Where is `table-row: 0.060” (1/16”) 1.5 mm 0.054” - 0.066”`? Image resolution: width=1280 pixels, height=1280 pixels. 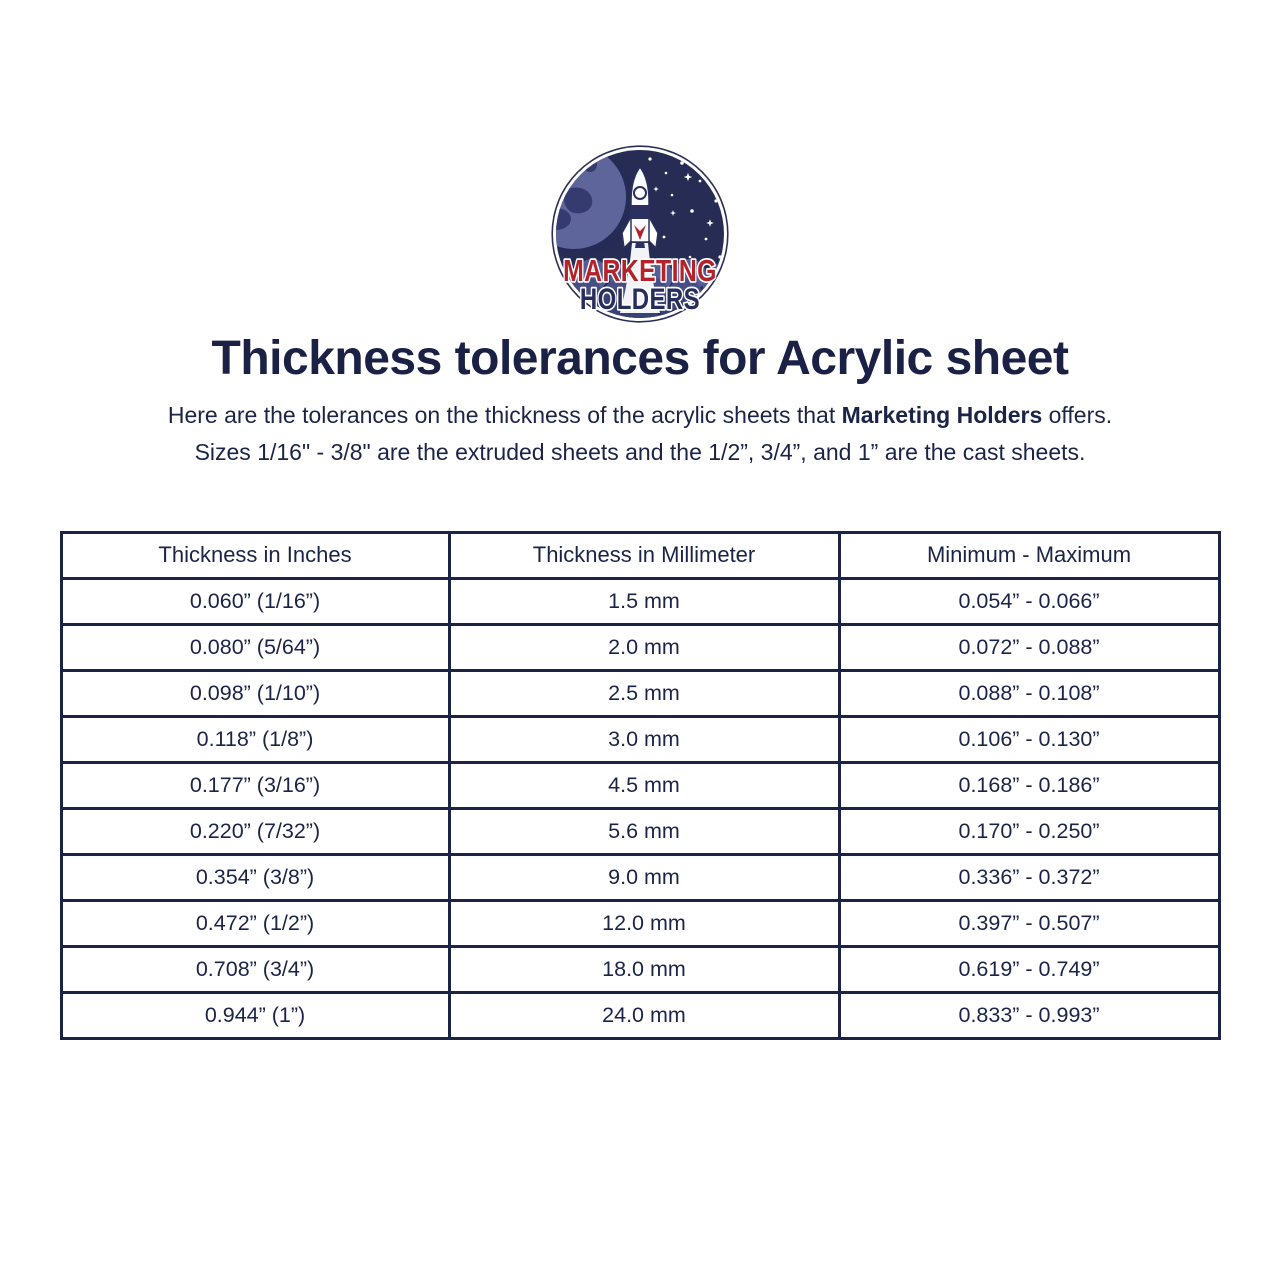 table-row: 0.060” (1/16”) 1.5 mm 0.054” - 0.066” is located at coordinates (640, 601).